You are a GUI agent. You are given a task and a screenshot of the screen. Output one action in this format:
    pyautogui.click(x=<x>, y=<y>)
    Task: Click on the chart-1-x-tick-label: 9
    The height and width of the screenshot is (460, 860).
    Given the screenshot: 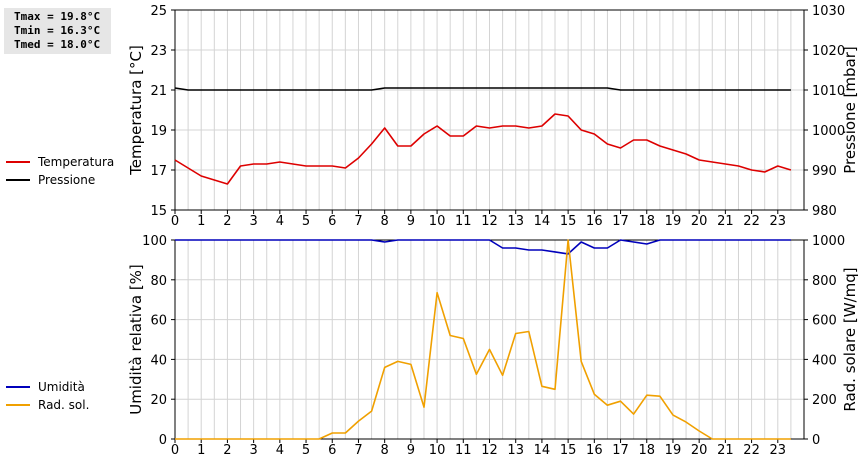 What is the action you would take?
    pyautogui.click(x=411, y=450)
    